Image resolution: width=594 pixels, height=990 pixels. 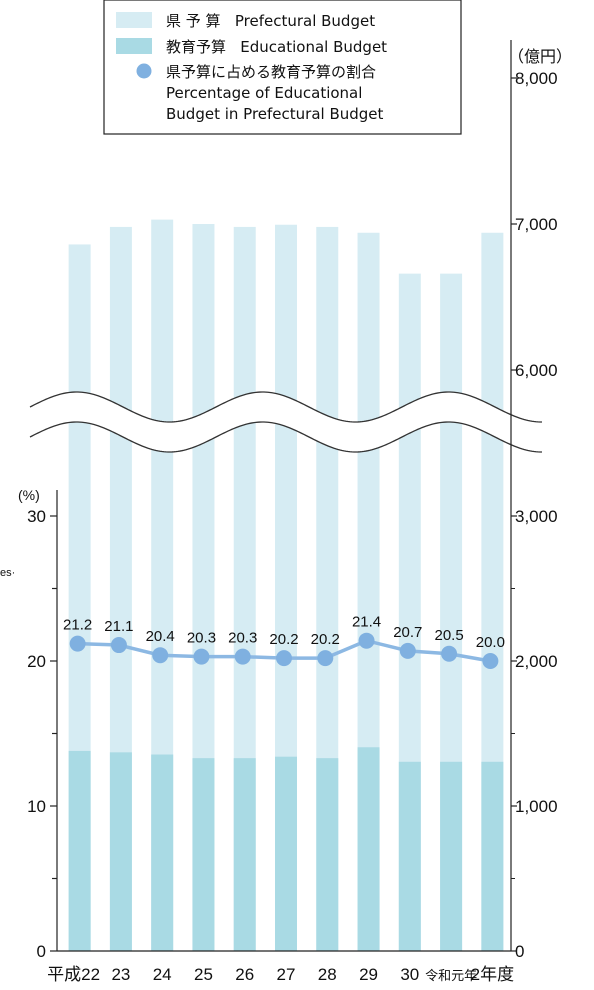 I want to click on percentage-label-9: 20.5, so click(x=448, y=635).